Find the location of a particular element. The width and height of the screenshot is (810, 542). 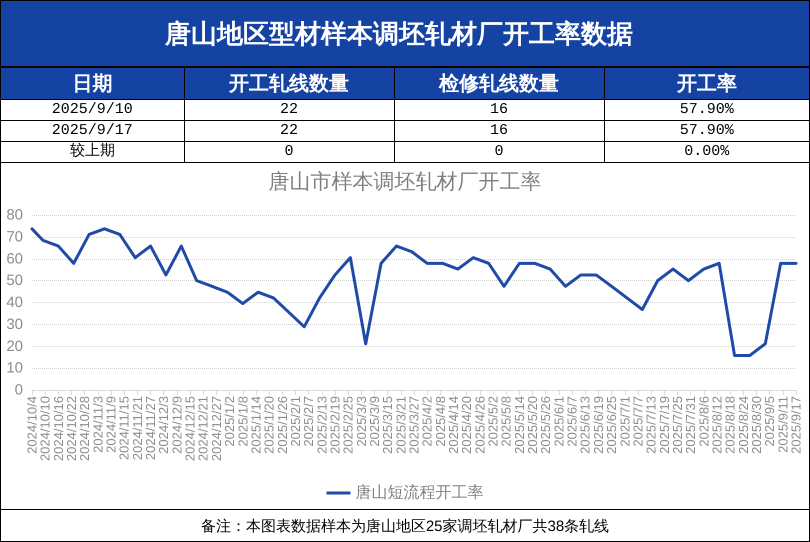

text: 较上期 is located at coordinates (92, 152).